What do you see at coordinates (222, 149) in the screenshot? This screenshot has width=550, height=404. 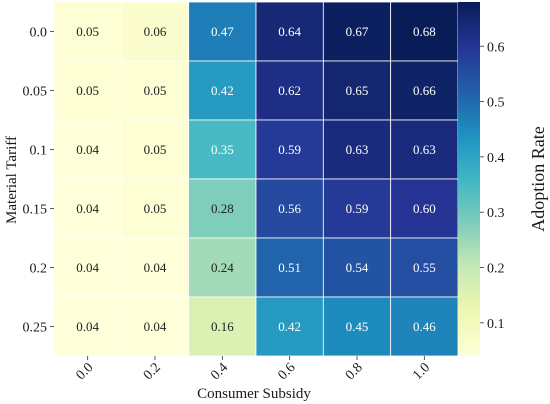 I see `cell-value-label: 0.35` at bounding box center [222, 149].